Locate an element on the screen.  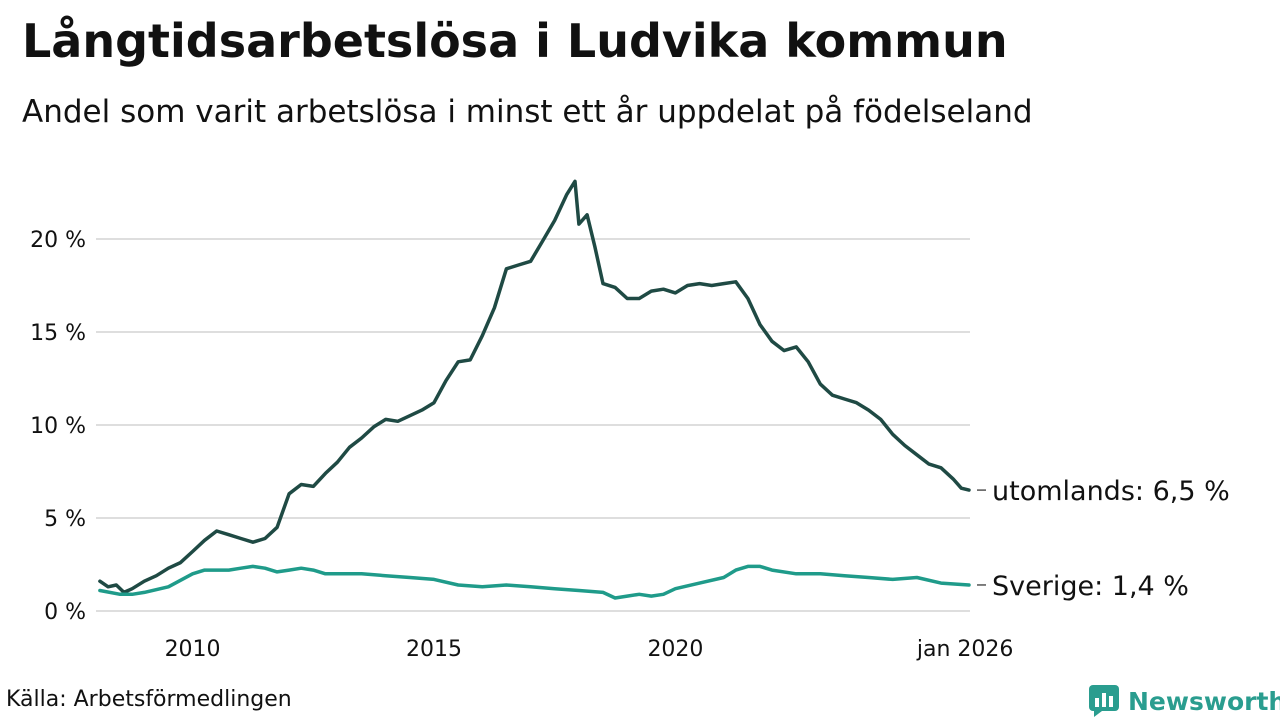
y-tick-label: 10 % is located at coordinates (58, 426).